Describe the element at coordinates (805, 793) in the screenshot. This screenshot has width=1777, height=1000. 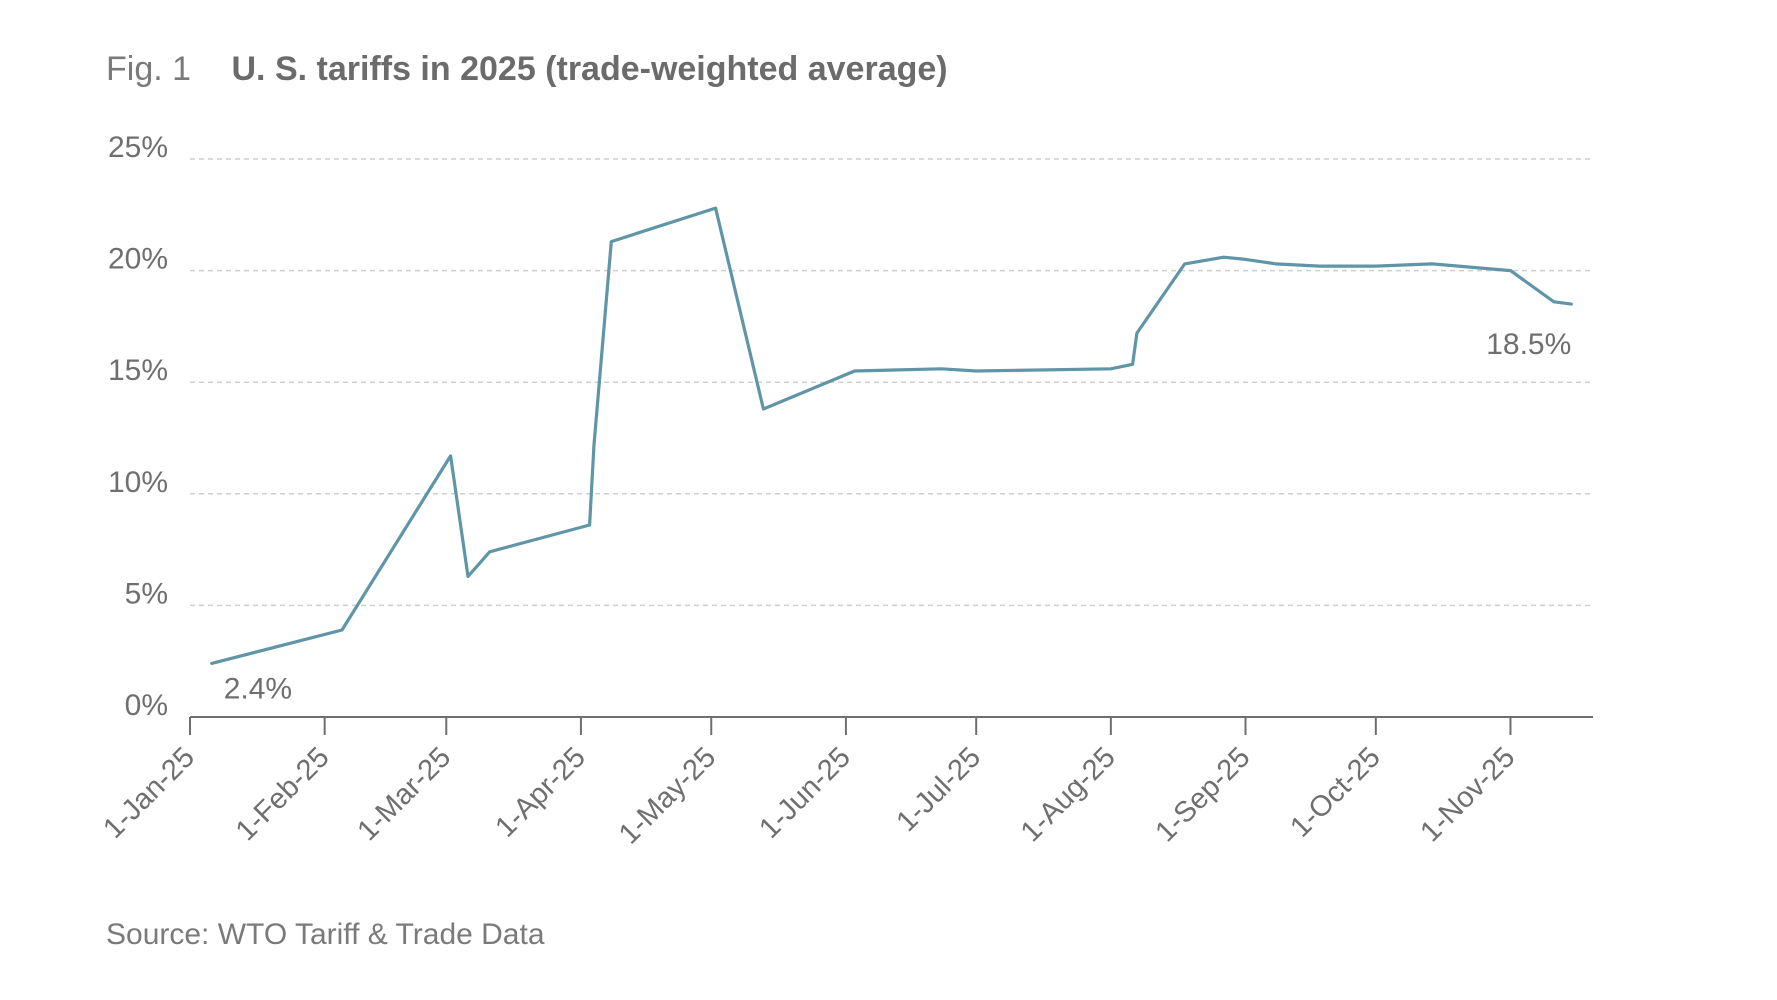
I see `x-tick-label: 1-Jun-25` at that location.